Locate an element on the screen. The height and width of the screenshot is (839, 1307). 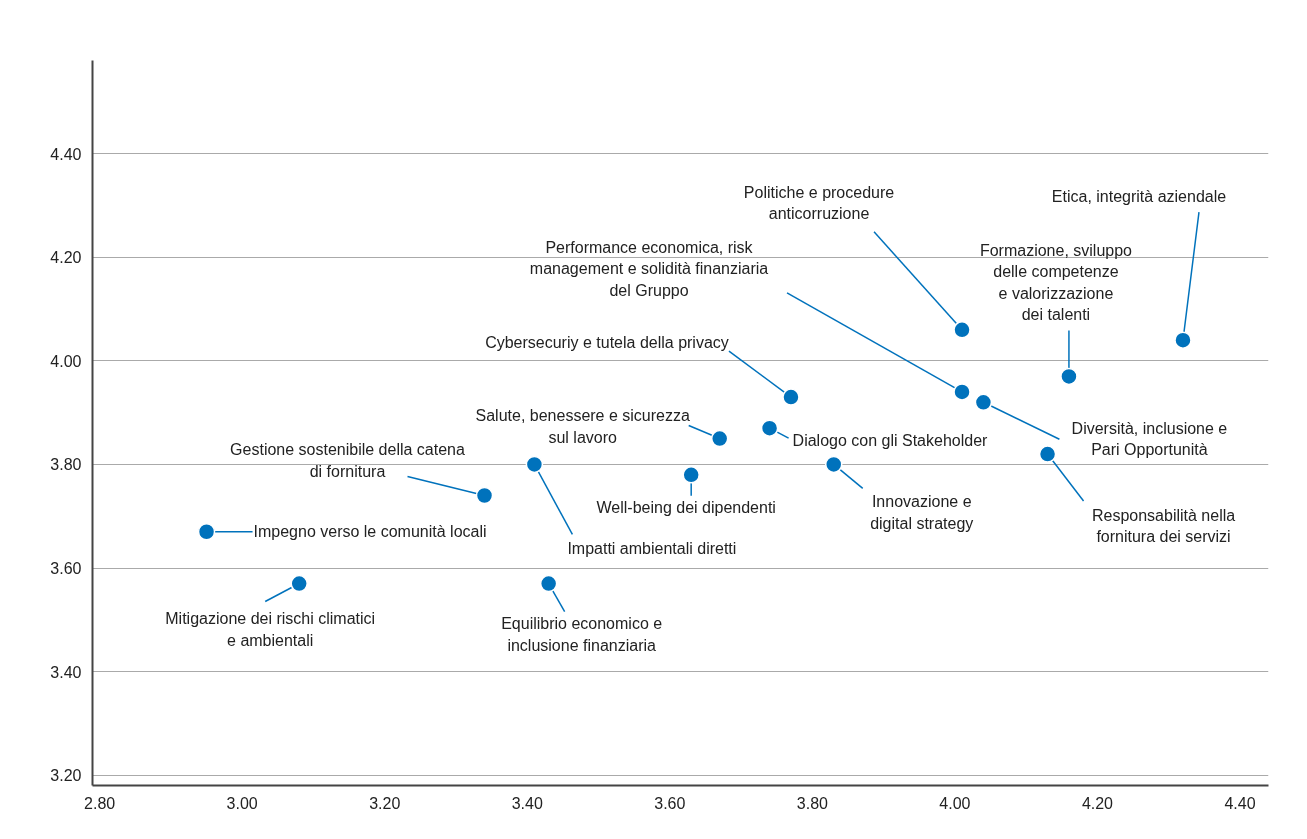
x-tick-label: 4.00 is located at coordinates (955, 803).